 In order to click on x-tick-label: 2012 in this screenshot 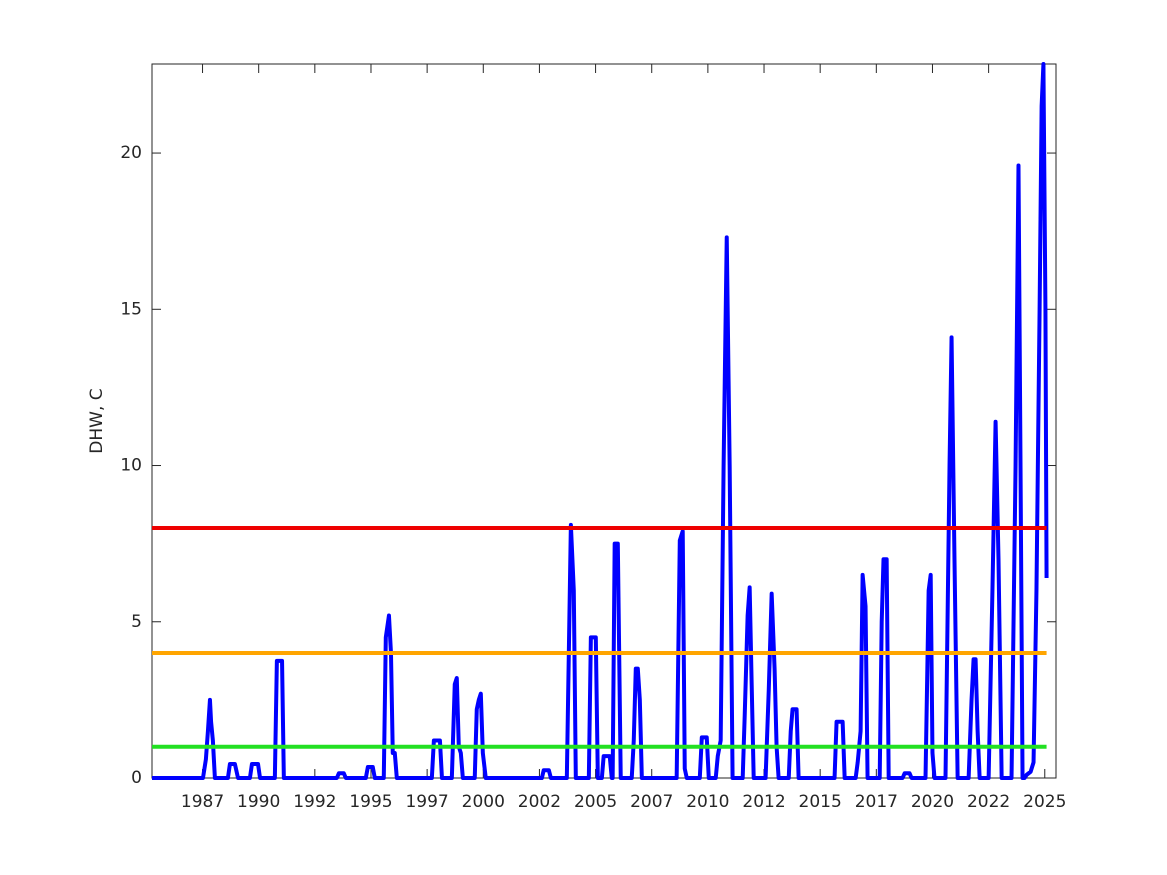, I will do `click(763, 802)`.